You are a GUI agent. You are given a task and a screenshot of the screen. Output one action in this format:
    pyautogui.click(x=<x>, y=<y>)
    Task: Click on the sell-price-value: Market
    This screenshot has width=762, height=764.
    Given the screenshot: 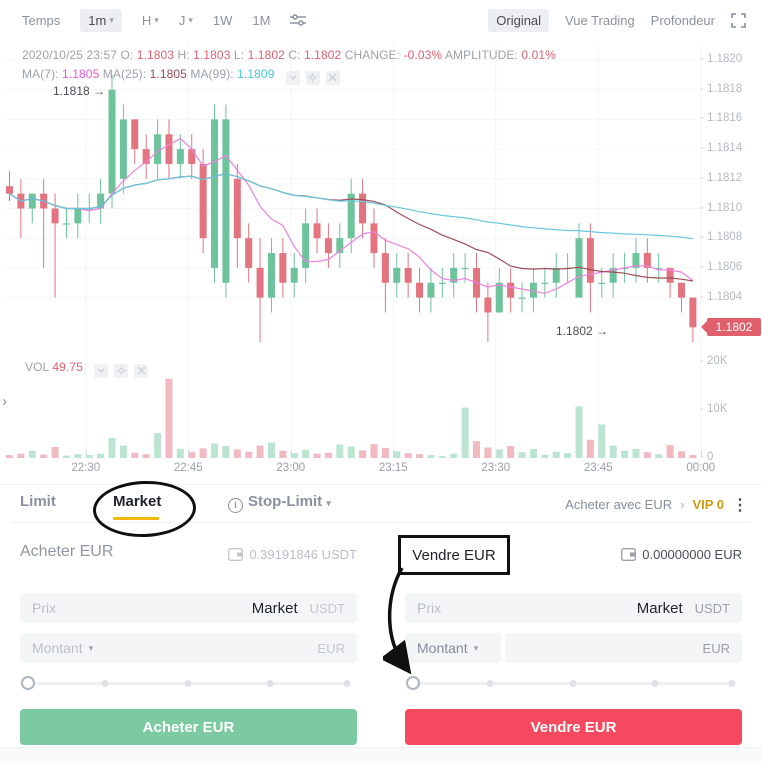 What is the action you would take?
    pyautogui.click(x=659, y=608)
    